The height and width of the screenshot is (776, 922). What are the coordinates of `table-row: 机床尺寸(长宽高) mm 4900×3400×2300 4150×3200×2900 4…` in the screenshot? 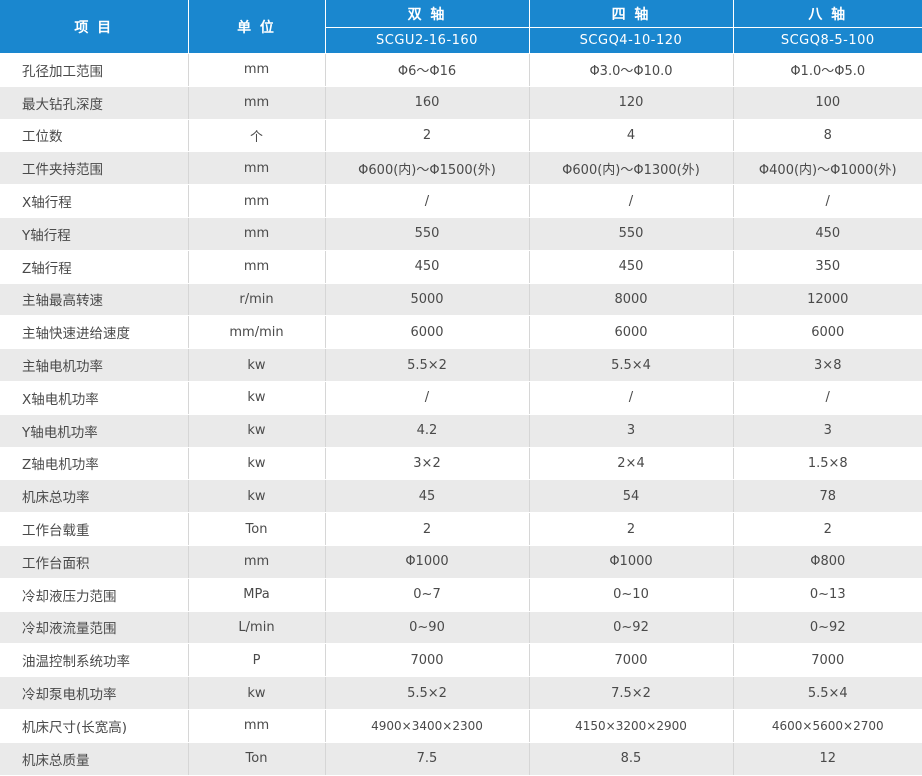 It's located at (461, 726).